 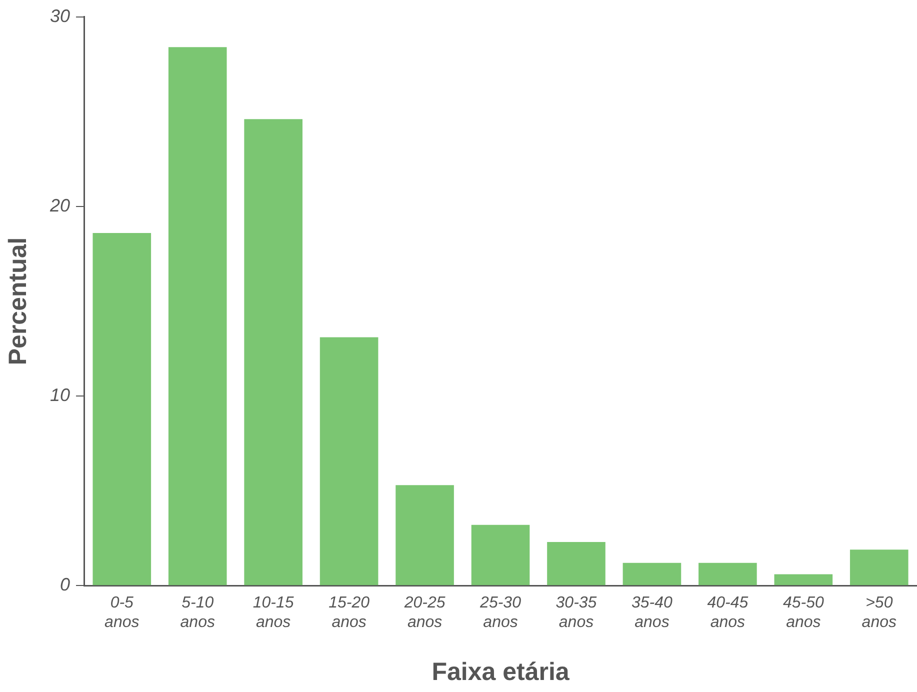 I want to click on x-tick-label: 35-40 anos, so click(x=652, y=612).